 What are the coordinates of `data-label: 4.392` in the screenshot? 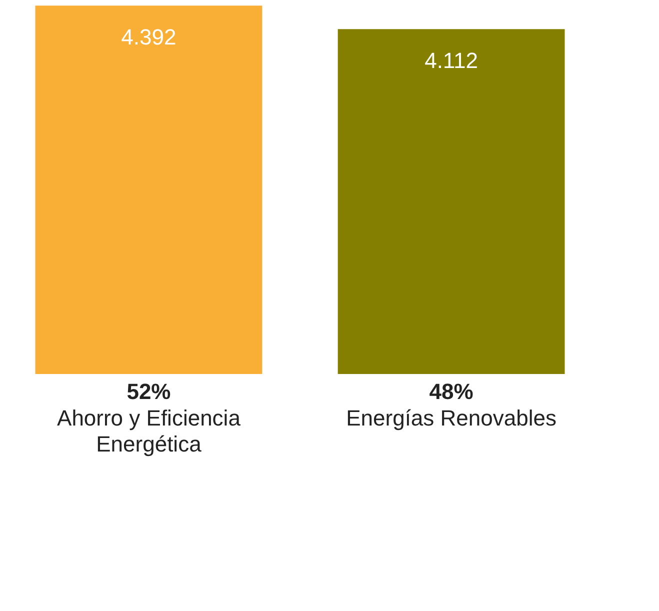 It's located at (148, 37).